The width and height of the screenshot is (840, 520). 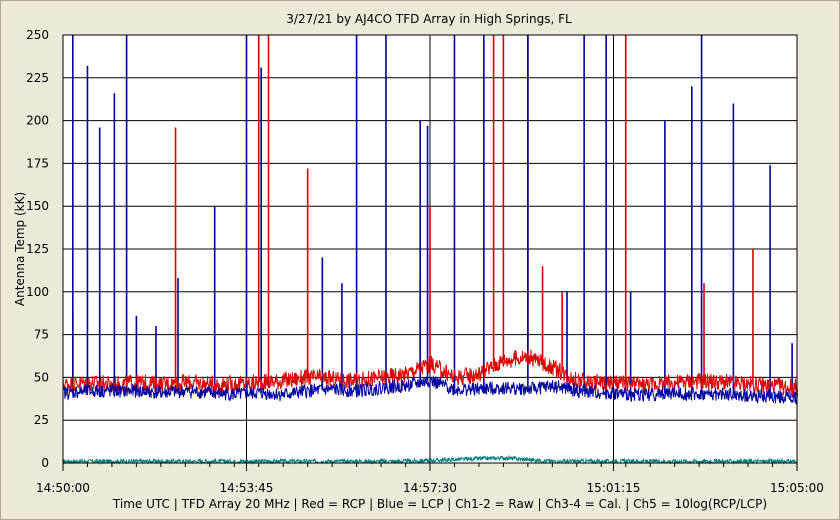 I want to click on x-tick-label: 14:53:45, so click(x=247, y=488).